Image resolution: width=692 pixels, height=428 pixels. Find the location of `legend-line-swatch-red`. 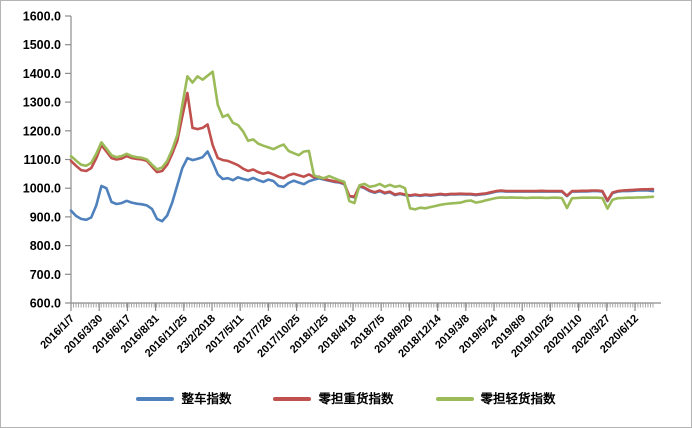

legend-line-swatch-red is located at coordinates (292, 399).